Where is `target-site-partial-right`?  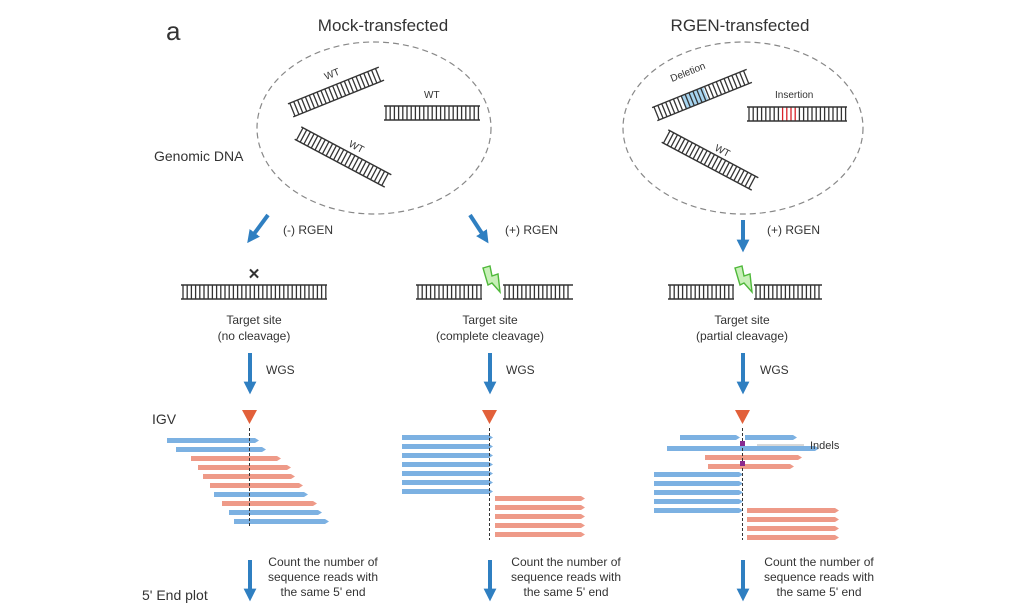
target-site-partial-right is located at coordinates (788, 292).